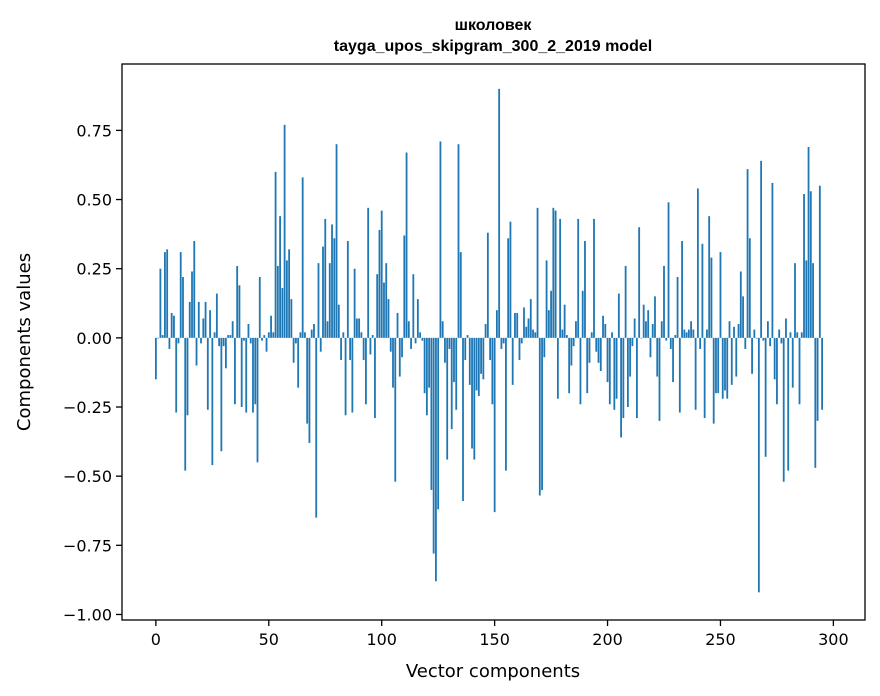 The image size is (880, 696). I want to click on y-tick-label: −0.50, so click(87, 476).